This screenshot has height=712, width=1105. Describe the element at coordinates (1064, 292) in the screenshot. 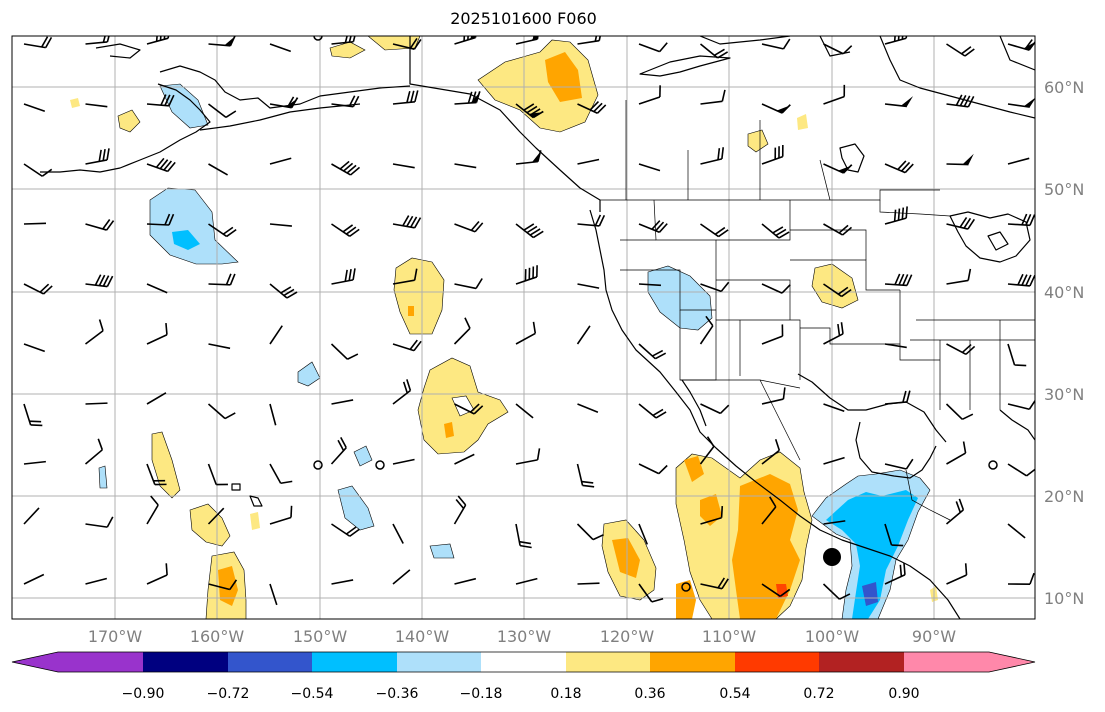

I see `lat-label: 40°N` at that location.